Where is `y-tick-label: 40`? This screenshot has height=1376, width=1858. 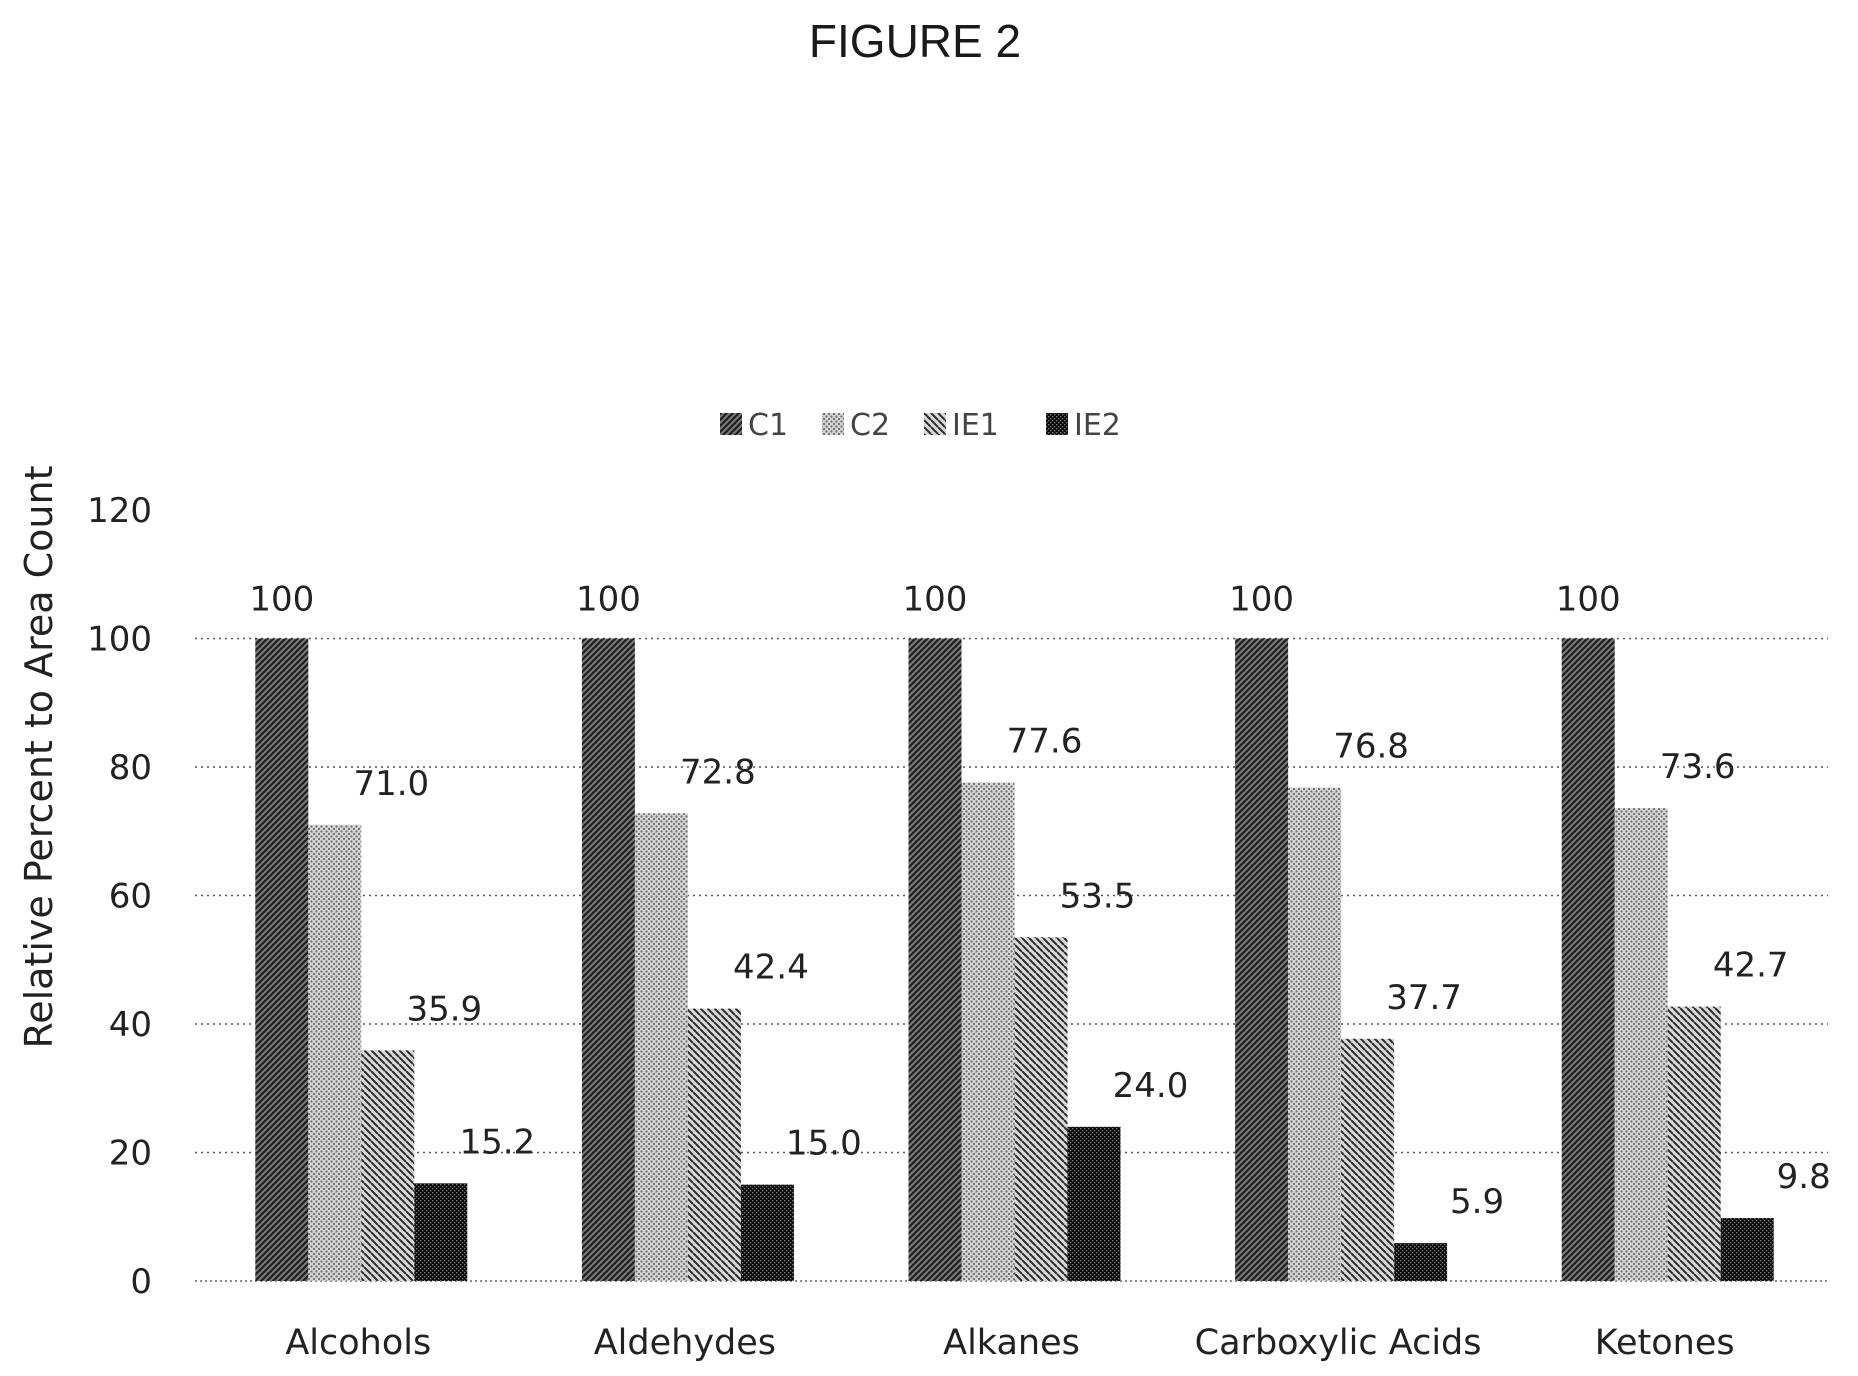
y-tick-label: 40 is located at coordinates (130, 1025).